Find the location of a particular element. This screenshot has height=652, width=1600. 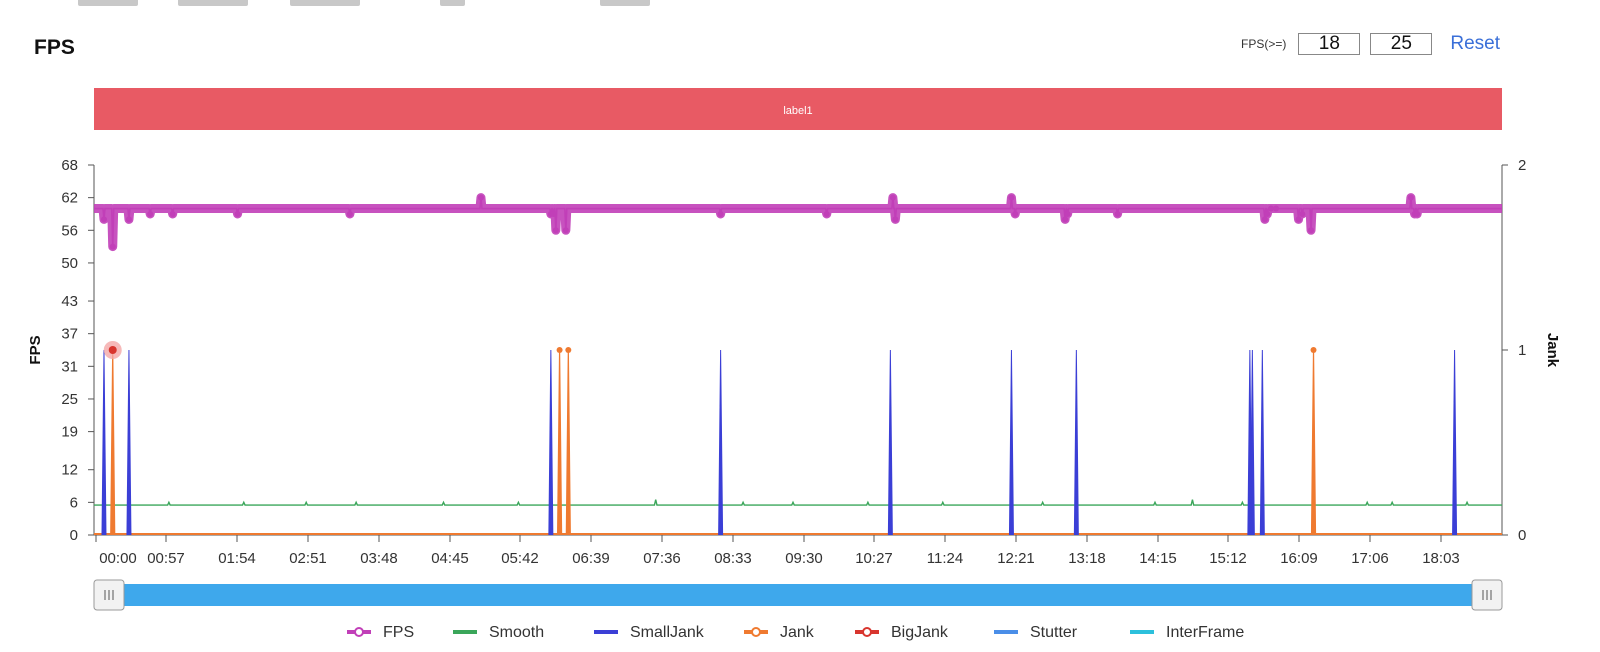

legend-item-smalljank: SmallJank is located at coordinates (649, 632).